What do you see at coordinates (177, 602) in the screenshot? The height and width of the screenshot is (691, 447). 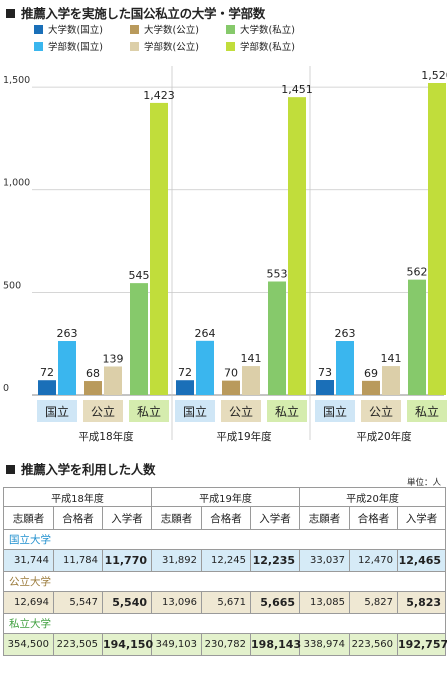 I see `table-cell: 13,096` at bounding box center [177, 602].